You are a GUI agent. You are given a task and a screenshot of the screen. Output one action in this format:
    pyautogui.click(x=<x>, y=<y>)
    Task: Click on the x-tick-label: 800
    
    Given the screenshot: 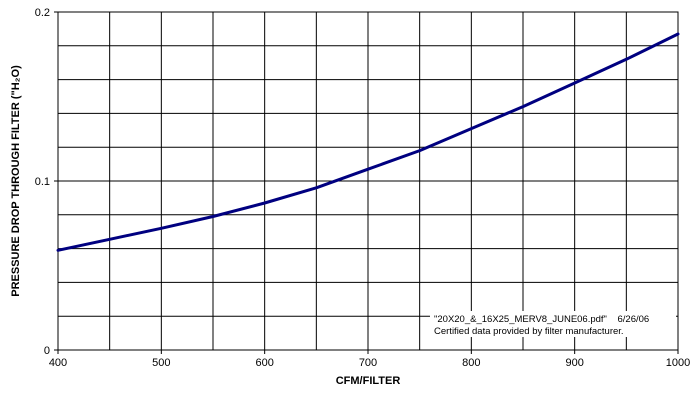 What is the action you would take?
    pyautogui.click(x=471, y=363)
    